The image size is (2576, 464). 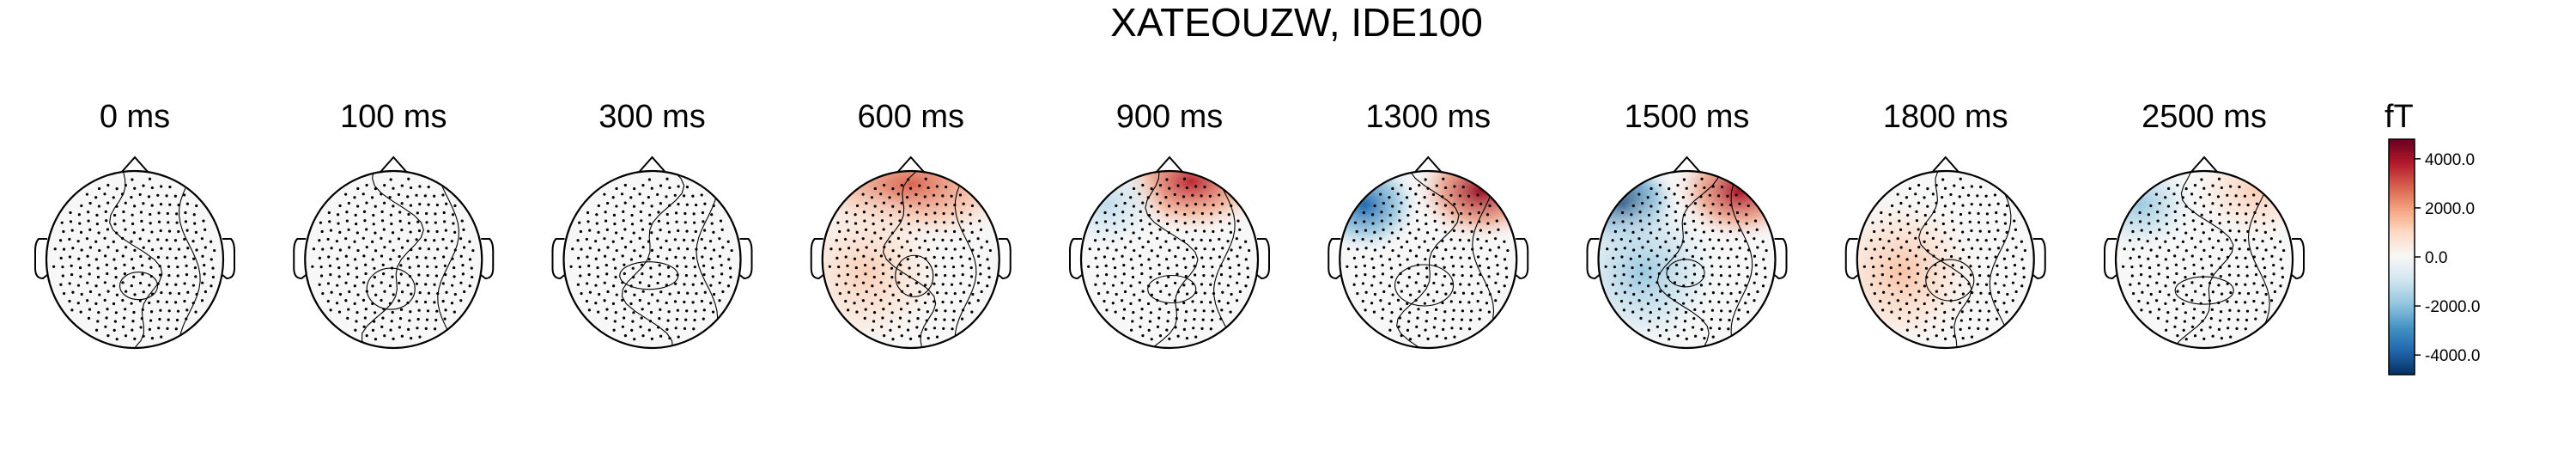 I want to click on sensor-dots, so click(x=1169, y=259).